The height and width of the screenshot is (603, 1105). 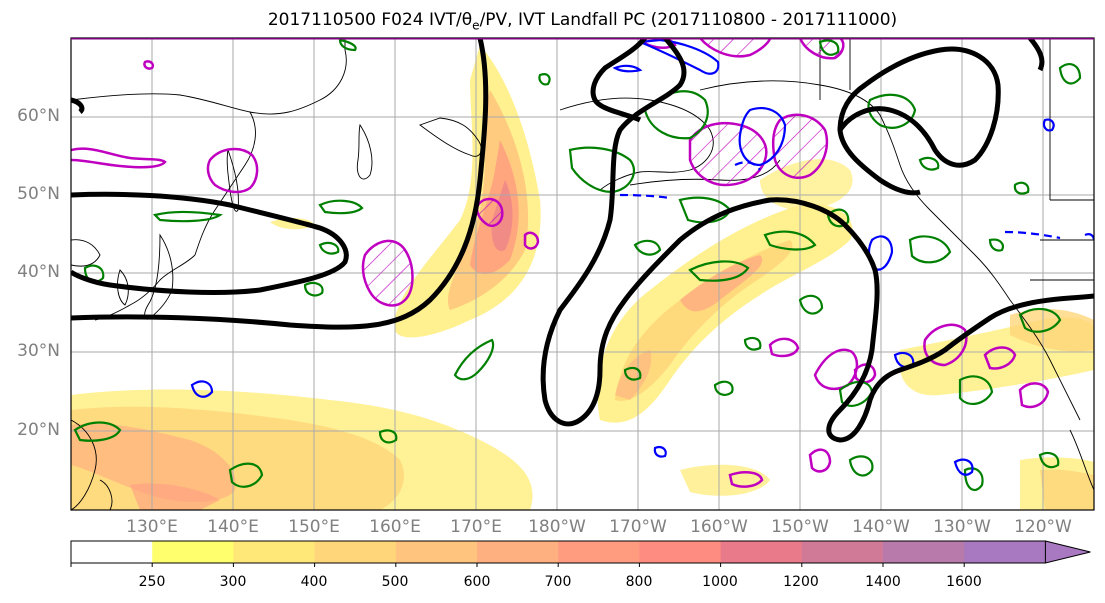 I want to click on colorbar-tick-label: 500, so click(x=395, y=582).